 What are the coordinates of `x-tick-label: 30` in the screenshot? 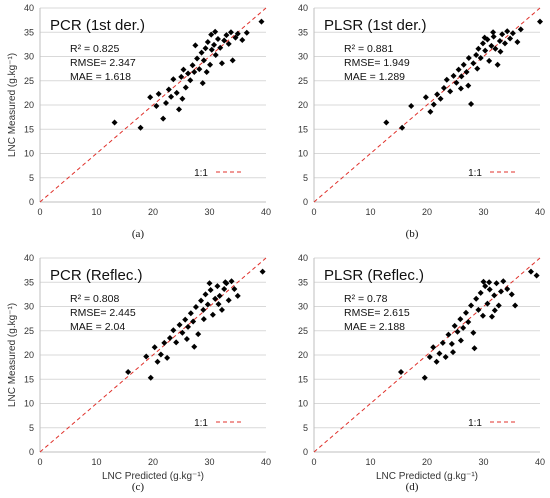 It's located at (209, 462).